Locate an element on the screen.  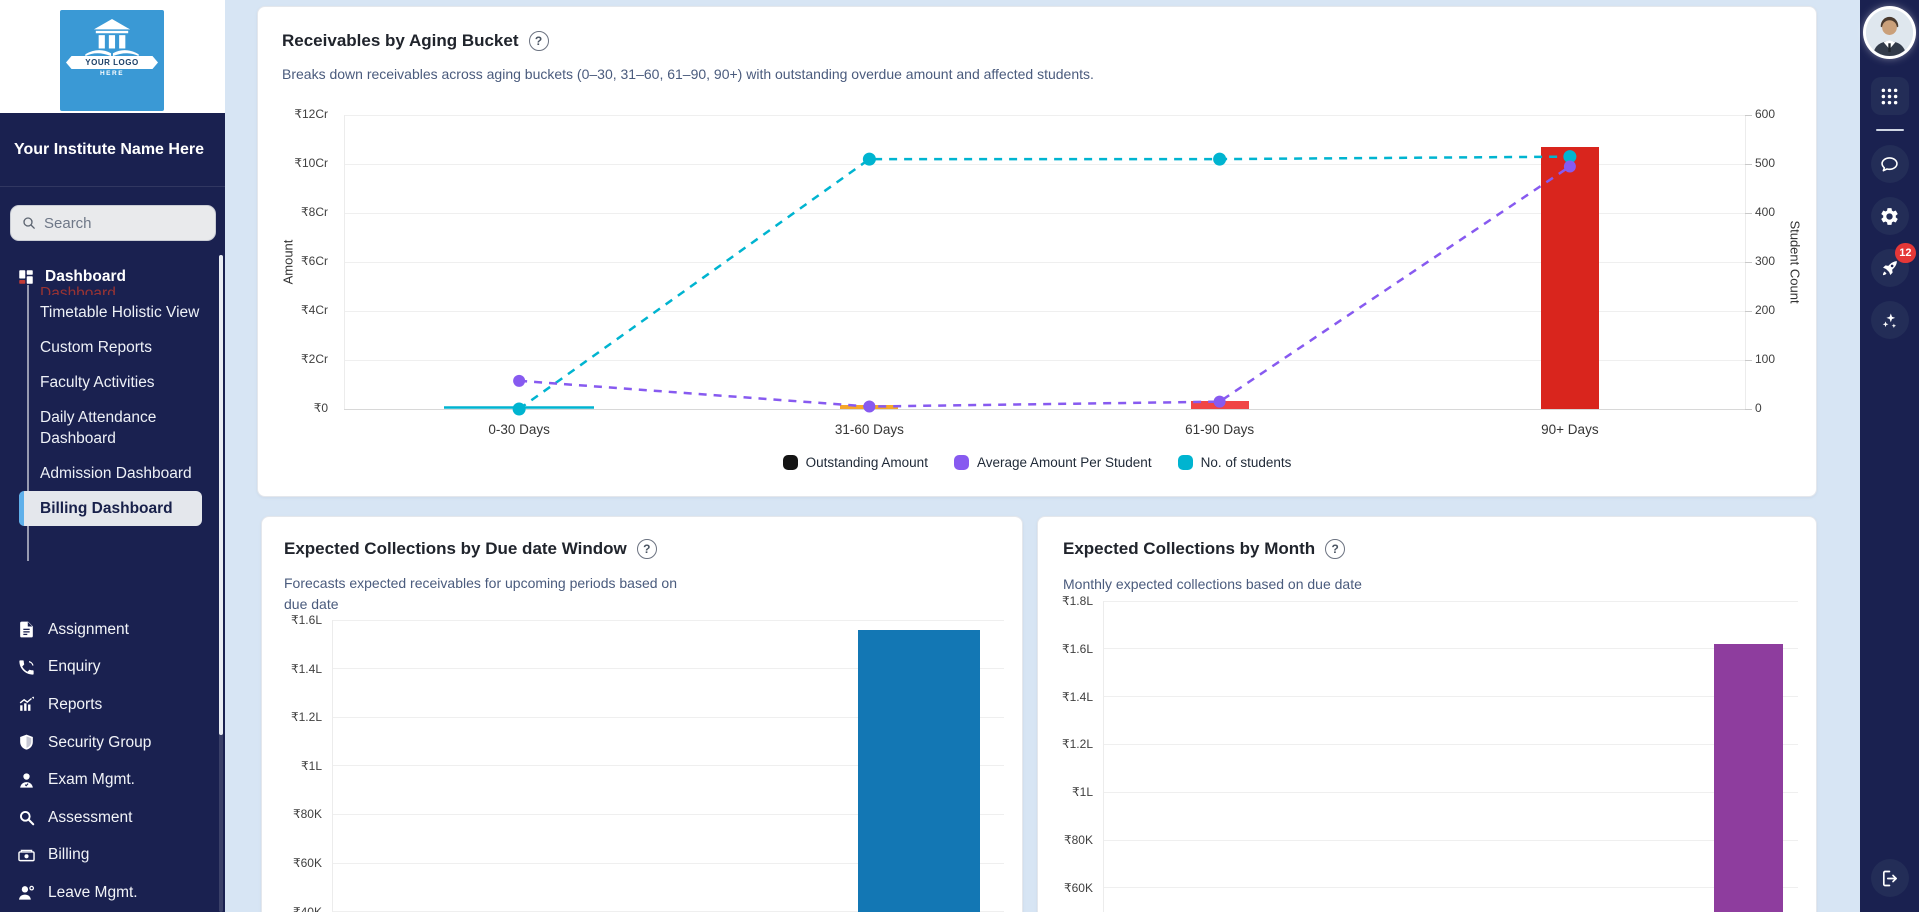
legend-label: Outstanding Amount is located at coordinates (866, 462).